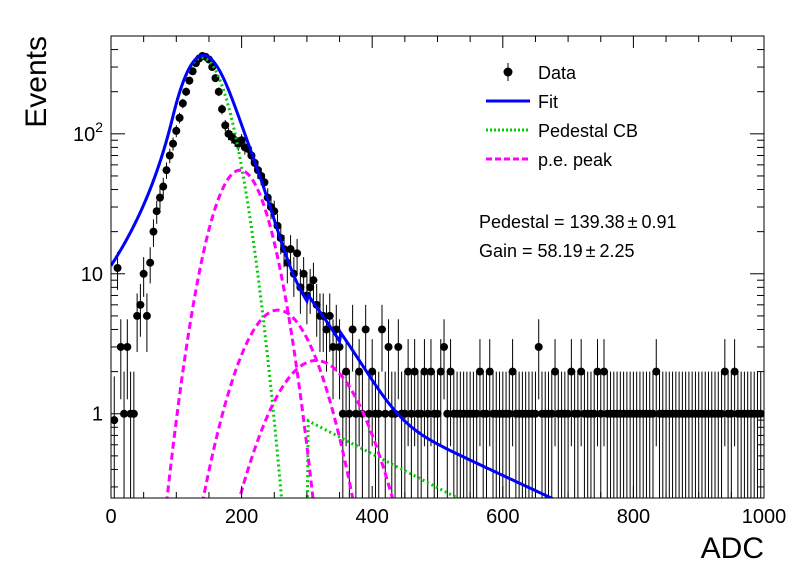 The width and height of the screenshot is (796, 572). Describe the element at coordinates (578, 222) in the screenshot. I see `fit-result-1: Pedestal = 139.38 ±0.91` at that location.